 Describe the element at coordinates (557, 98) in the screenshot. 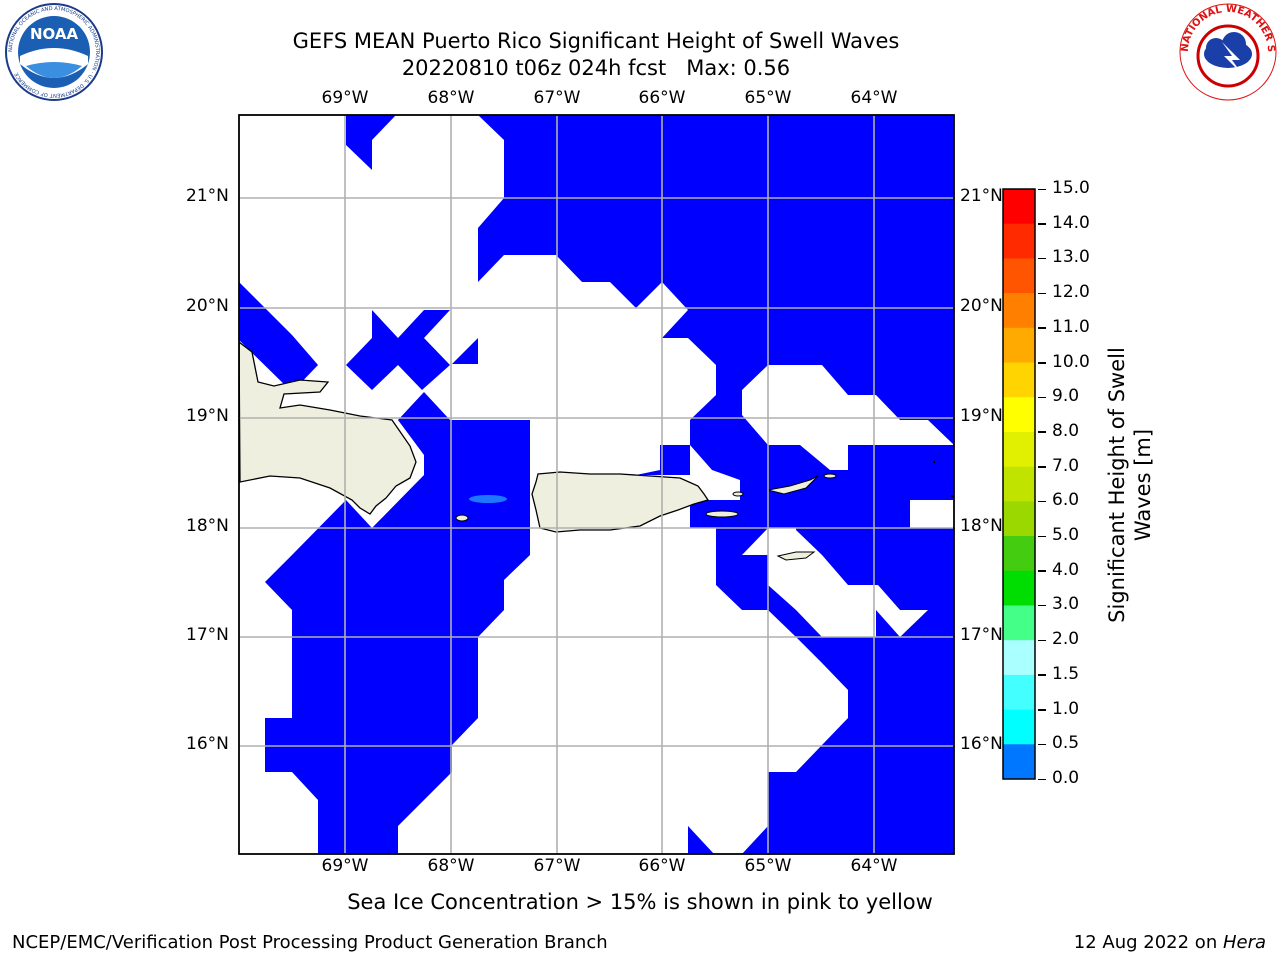

I see `lon-label-top: 67°W` at that location.